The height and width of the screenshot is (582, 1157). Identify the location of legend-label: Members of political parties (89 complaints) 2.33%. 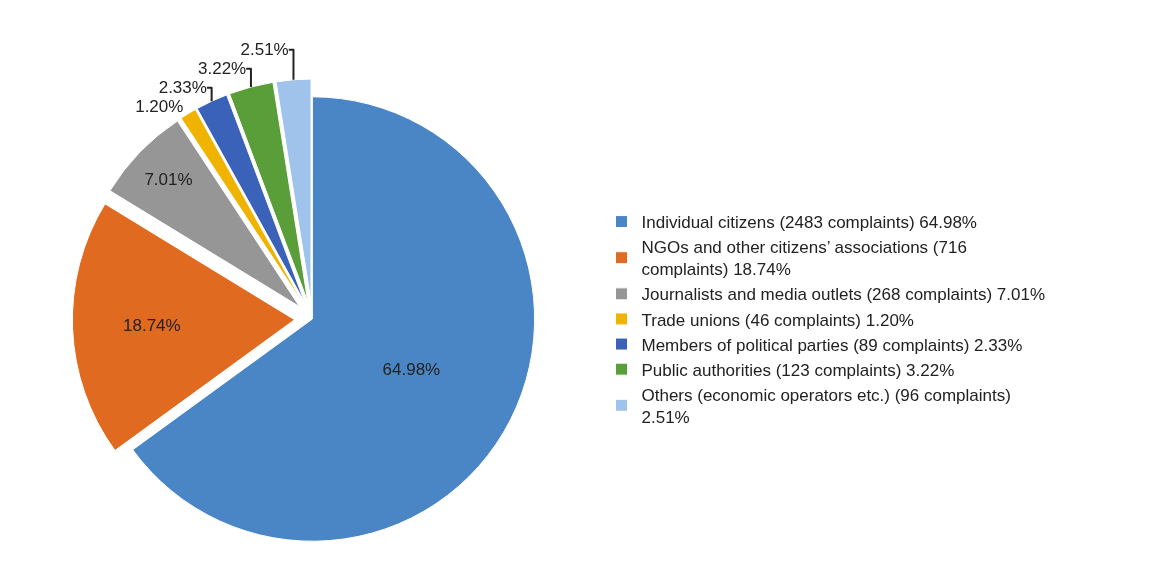
(832, 345).